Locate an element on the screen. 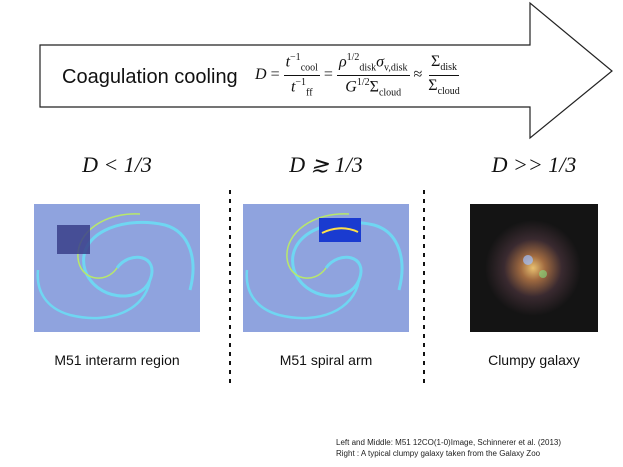 The image size is (623, 467). eq-sub: ff is located at coordinates (309, 93).